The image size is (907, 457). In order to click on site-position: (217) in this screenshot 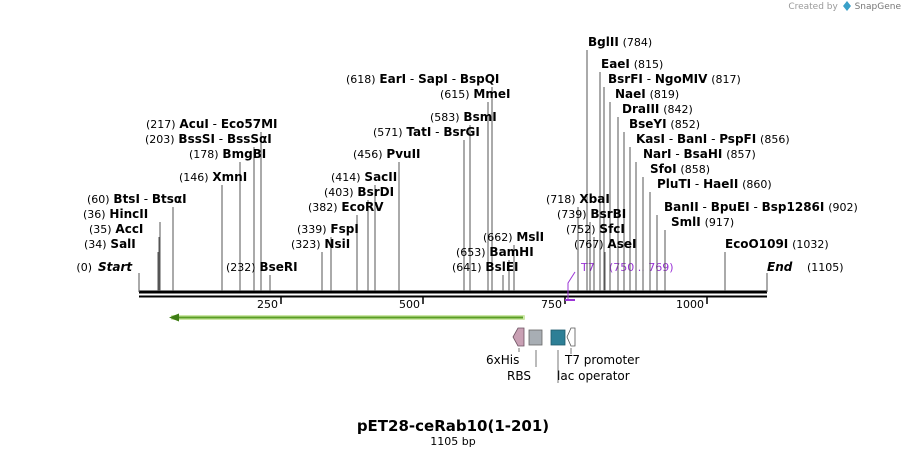, I will do `click(161, 124)`.